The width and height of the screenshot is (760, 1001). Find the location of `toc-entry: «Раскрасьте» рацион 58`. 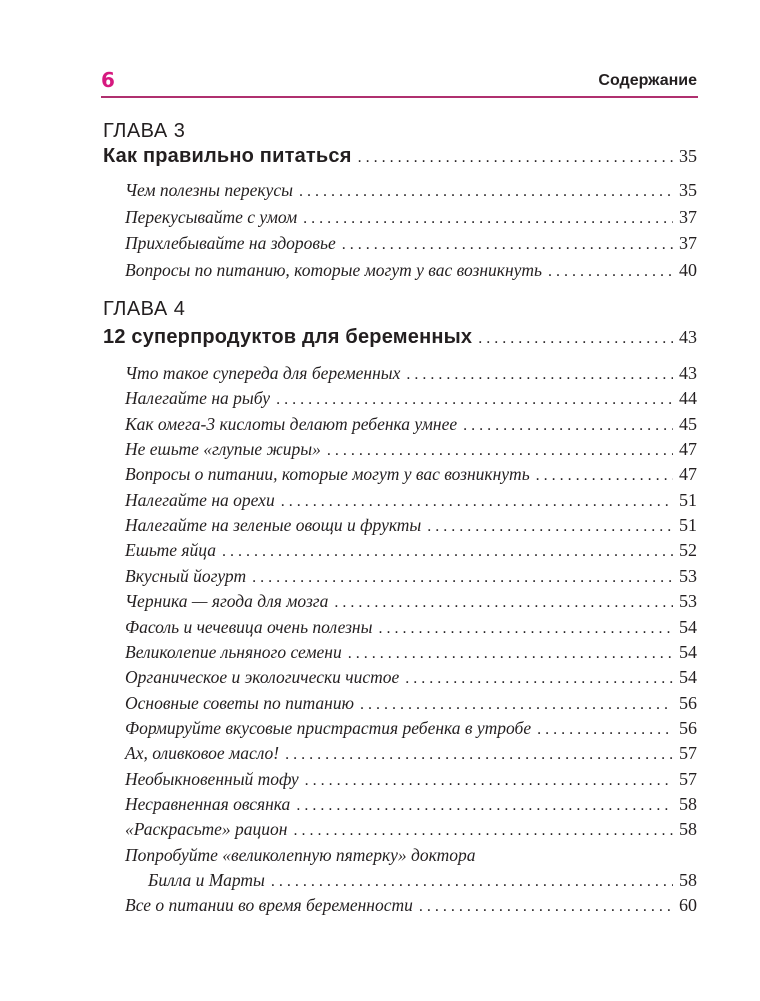

toc-entry: «Раскрасьте» рацион 58 is located at coordinates (411, 829).